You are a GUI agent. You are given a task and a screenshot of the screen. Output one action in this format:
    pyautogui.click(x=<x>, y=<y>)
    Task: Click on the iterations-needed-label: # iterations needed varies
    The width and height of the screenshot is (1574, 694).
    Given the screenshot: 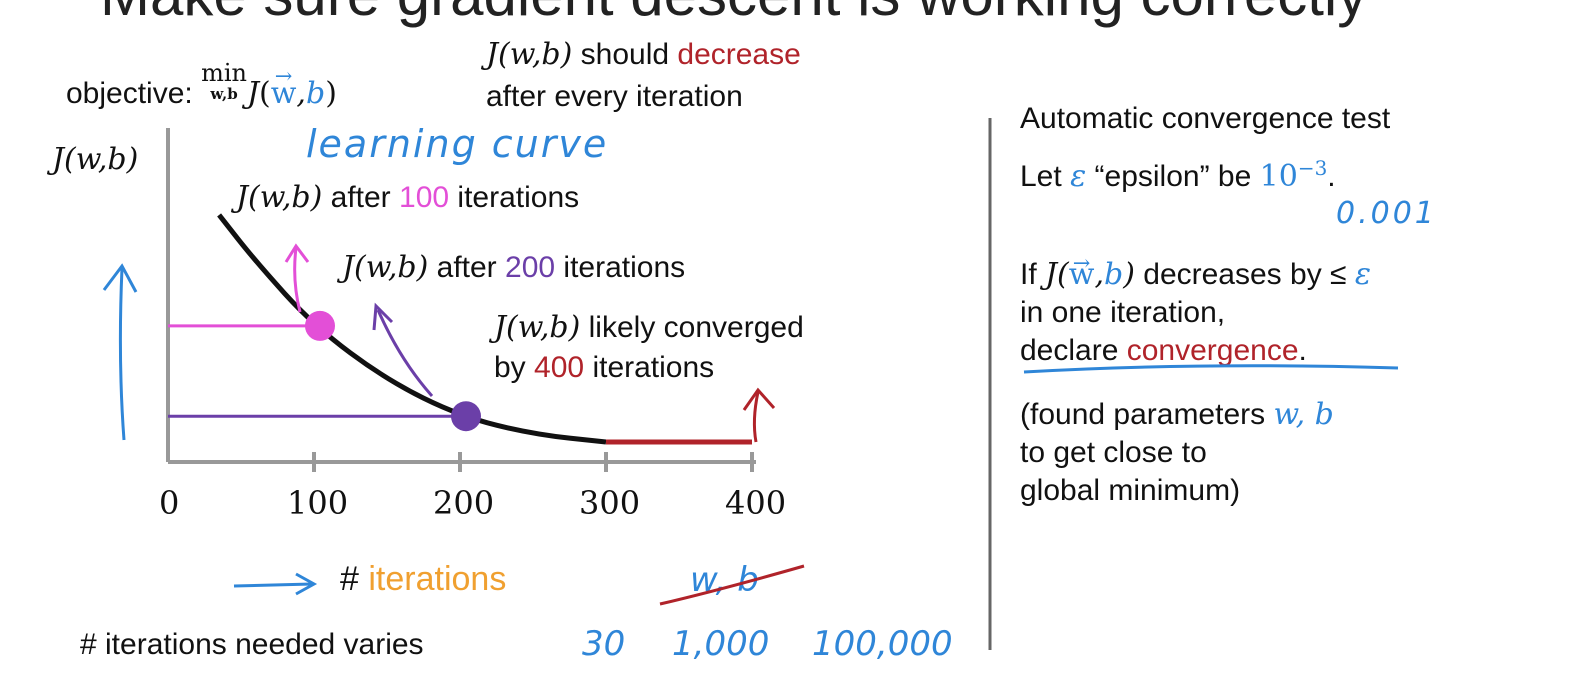 What is the action you would take?
    pyautogui.click(x=252, y=644)
    